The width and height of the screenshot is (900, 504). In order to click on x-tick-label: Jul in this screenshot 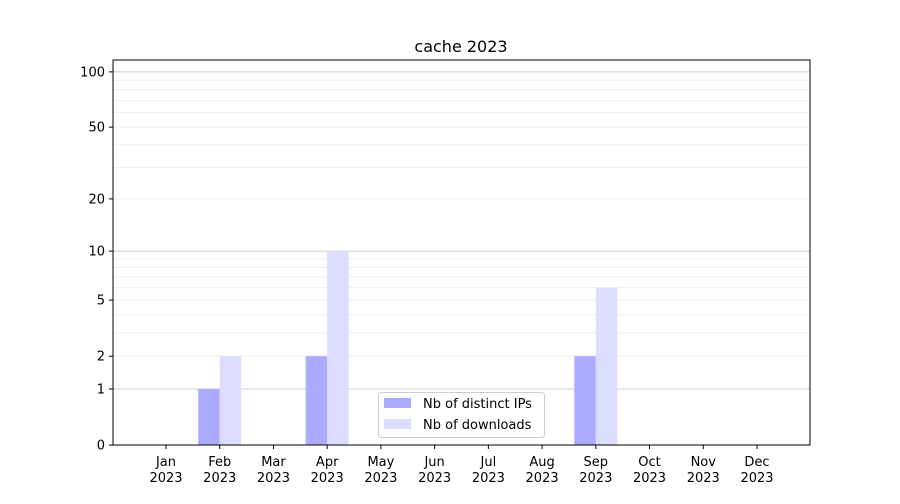, I will do `click(488, 462)`.